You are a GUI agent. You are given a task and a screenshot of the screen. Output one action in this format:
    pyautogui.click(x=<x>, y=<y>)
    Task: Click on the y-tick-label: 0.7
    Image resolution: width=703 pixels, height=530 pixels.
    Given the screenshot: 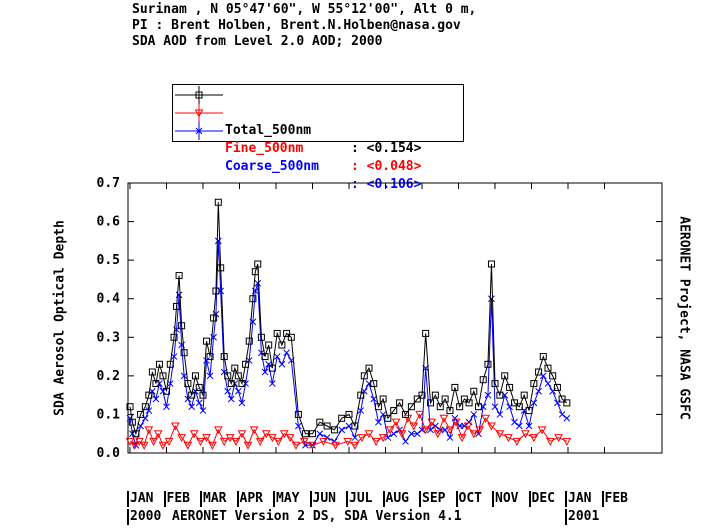 What is the action you would take?
    pyautogui.click(x=108, y=183)
    